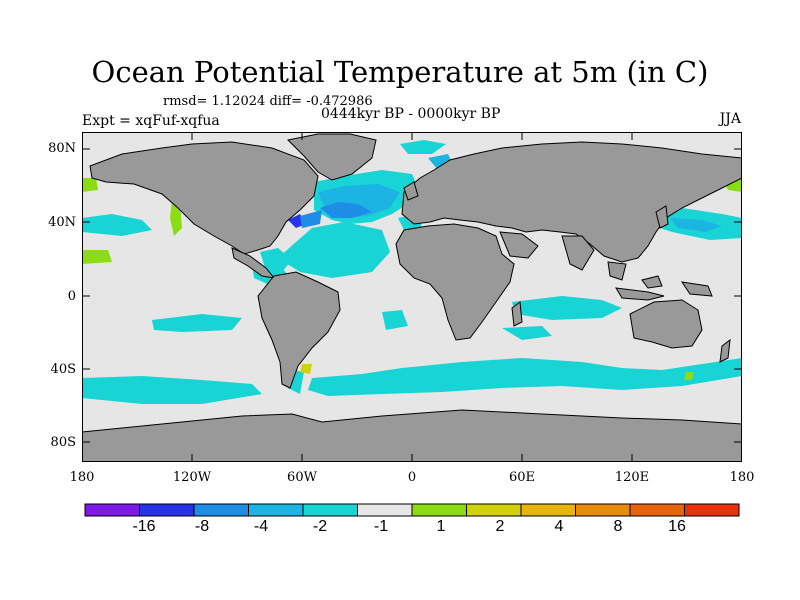 Image resolution: width=800 pixels, height=600 pixels. I want to click on lat-label-40s: 40S, so click(63, 369).